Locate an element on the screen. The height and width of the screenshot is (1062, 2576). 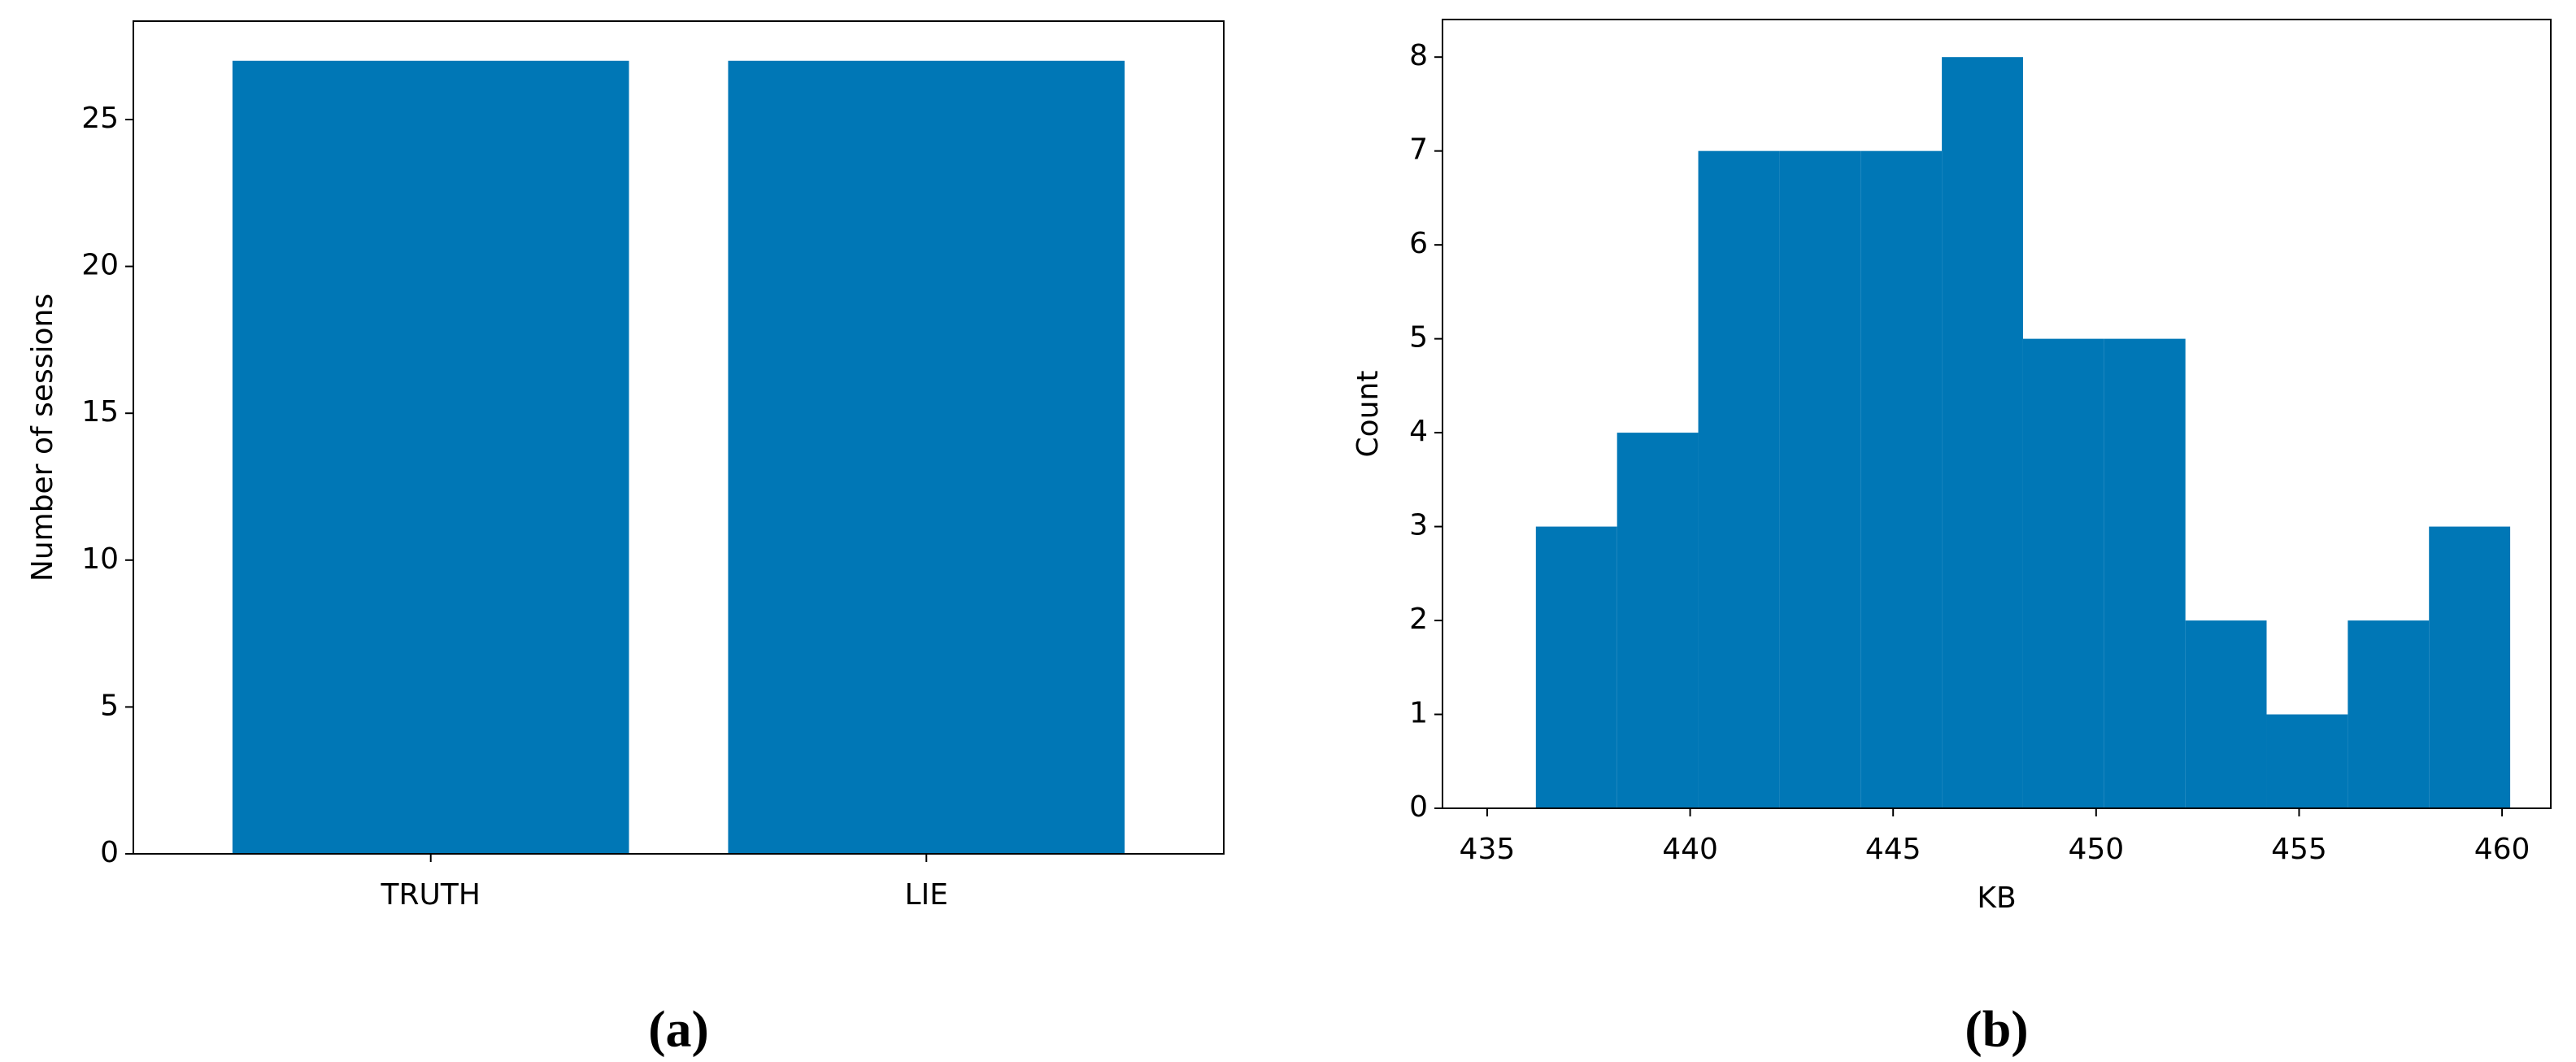
x-tick-label: 460 is located at coordinates (2502, 849).